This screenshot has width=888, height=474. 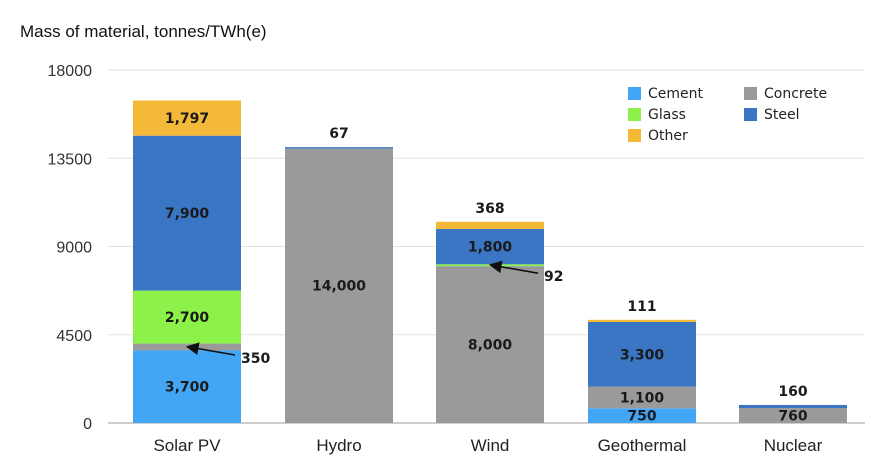 I want to click on legend-swatch-steel, so click(x=750, y=114).